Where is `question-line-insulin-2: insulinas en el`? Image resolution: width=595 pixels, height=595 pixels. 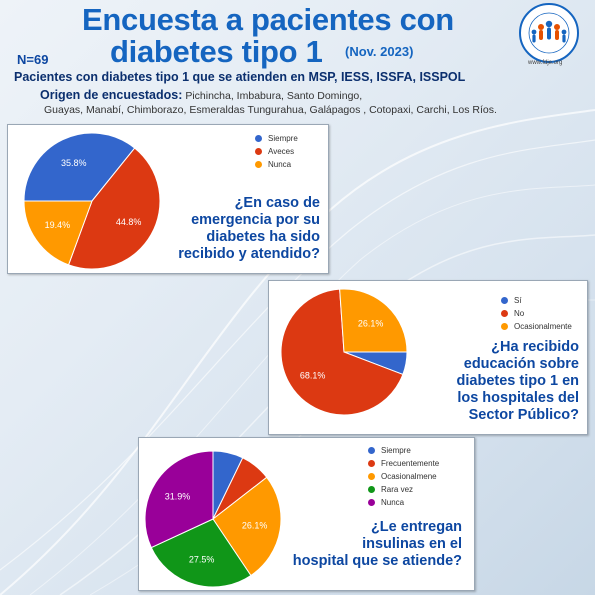 question-line-insulin-2: insulinas en el is located at coordinates (412, 544).